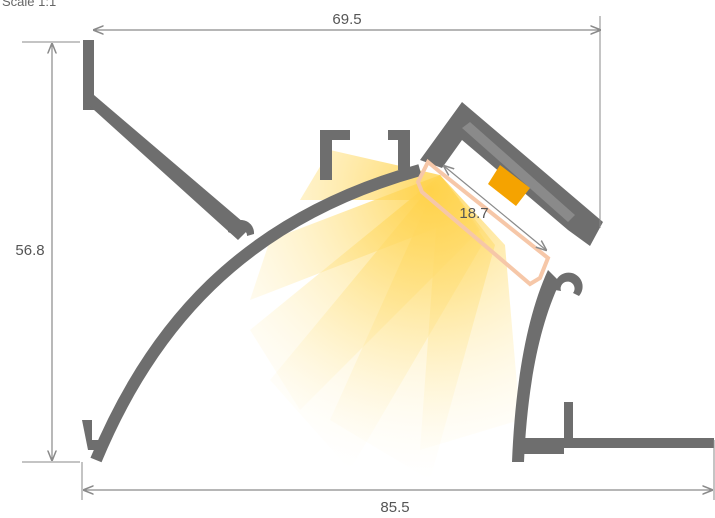  I want to click on right-clip, so click(568, 284).